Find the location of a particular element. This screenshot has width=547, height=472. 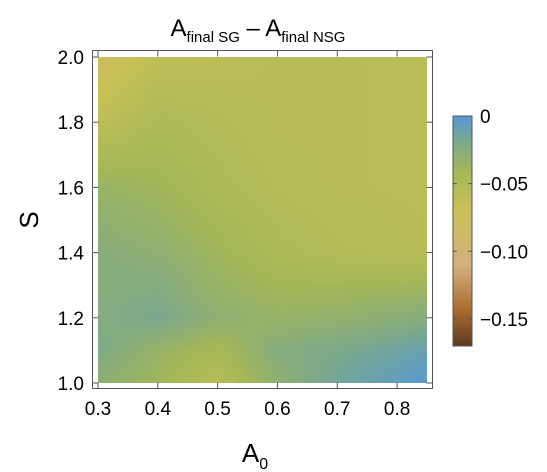

x-axis-title-main: A is located at coordinates (251, 453).